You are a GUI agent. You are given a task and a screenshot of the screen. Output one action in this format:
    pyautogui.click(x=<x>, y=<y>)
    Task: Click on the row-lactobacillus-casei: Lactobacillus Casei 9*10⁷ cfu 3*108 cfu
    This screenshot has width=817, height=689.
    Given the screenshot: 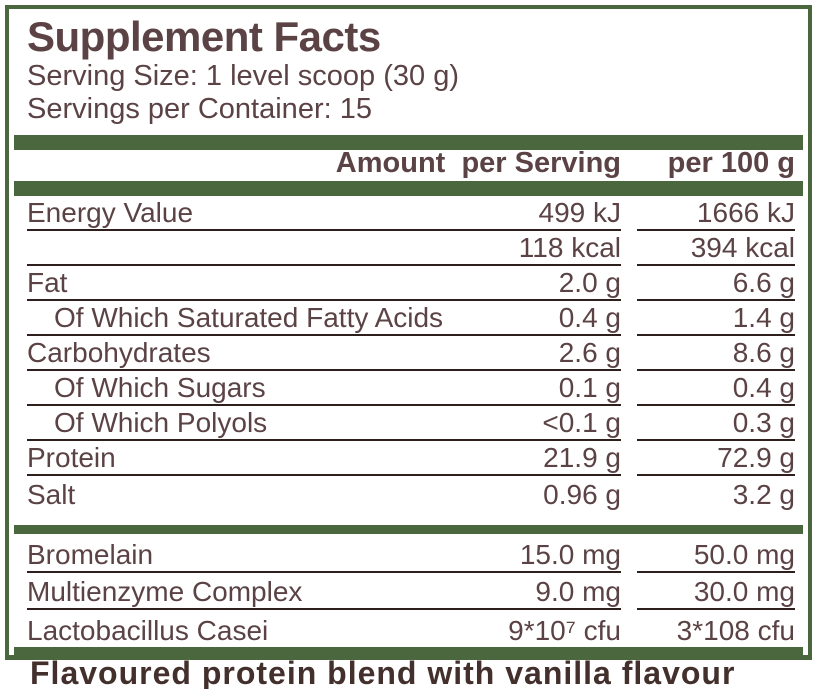 What is the action you would take?
    pyautogui.click(x=408, y=628)
    